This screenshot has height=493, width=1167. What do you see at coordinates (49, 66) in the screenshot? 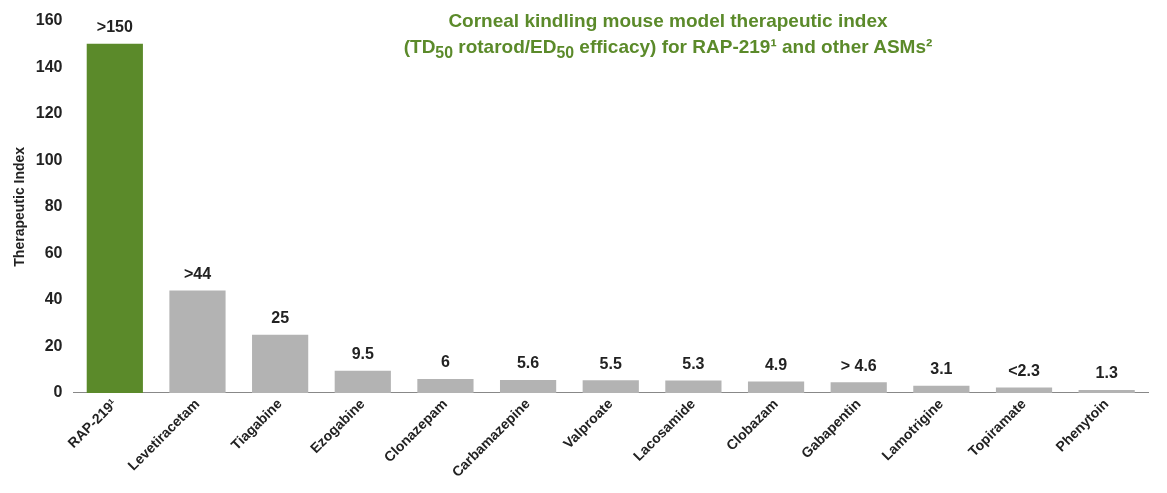
I see `y-tick-label: 140` at bounding box center [49, 66].